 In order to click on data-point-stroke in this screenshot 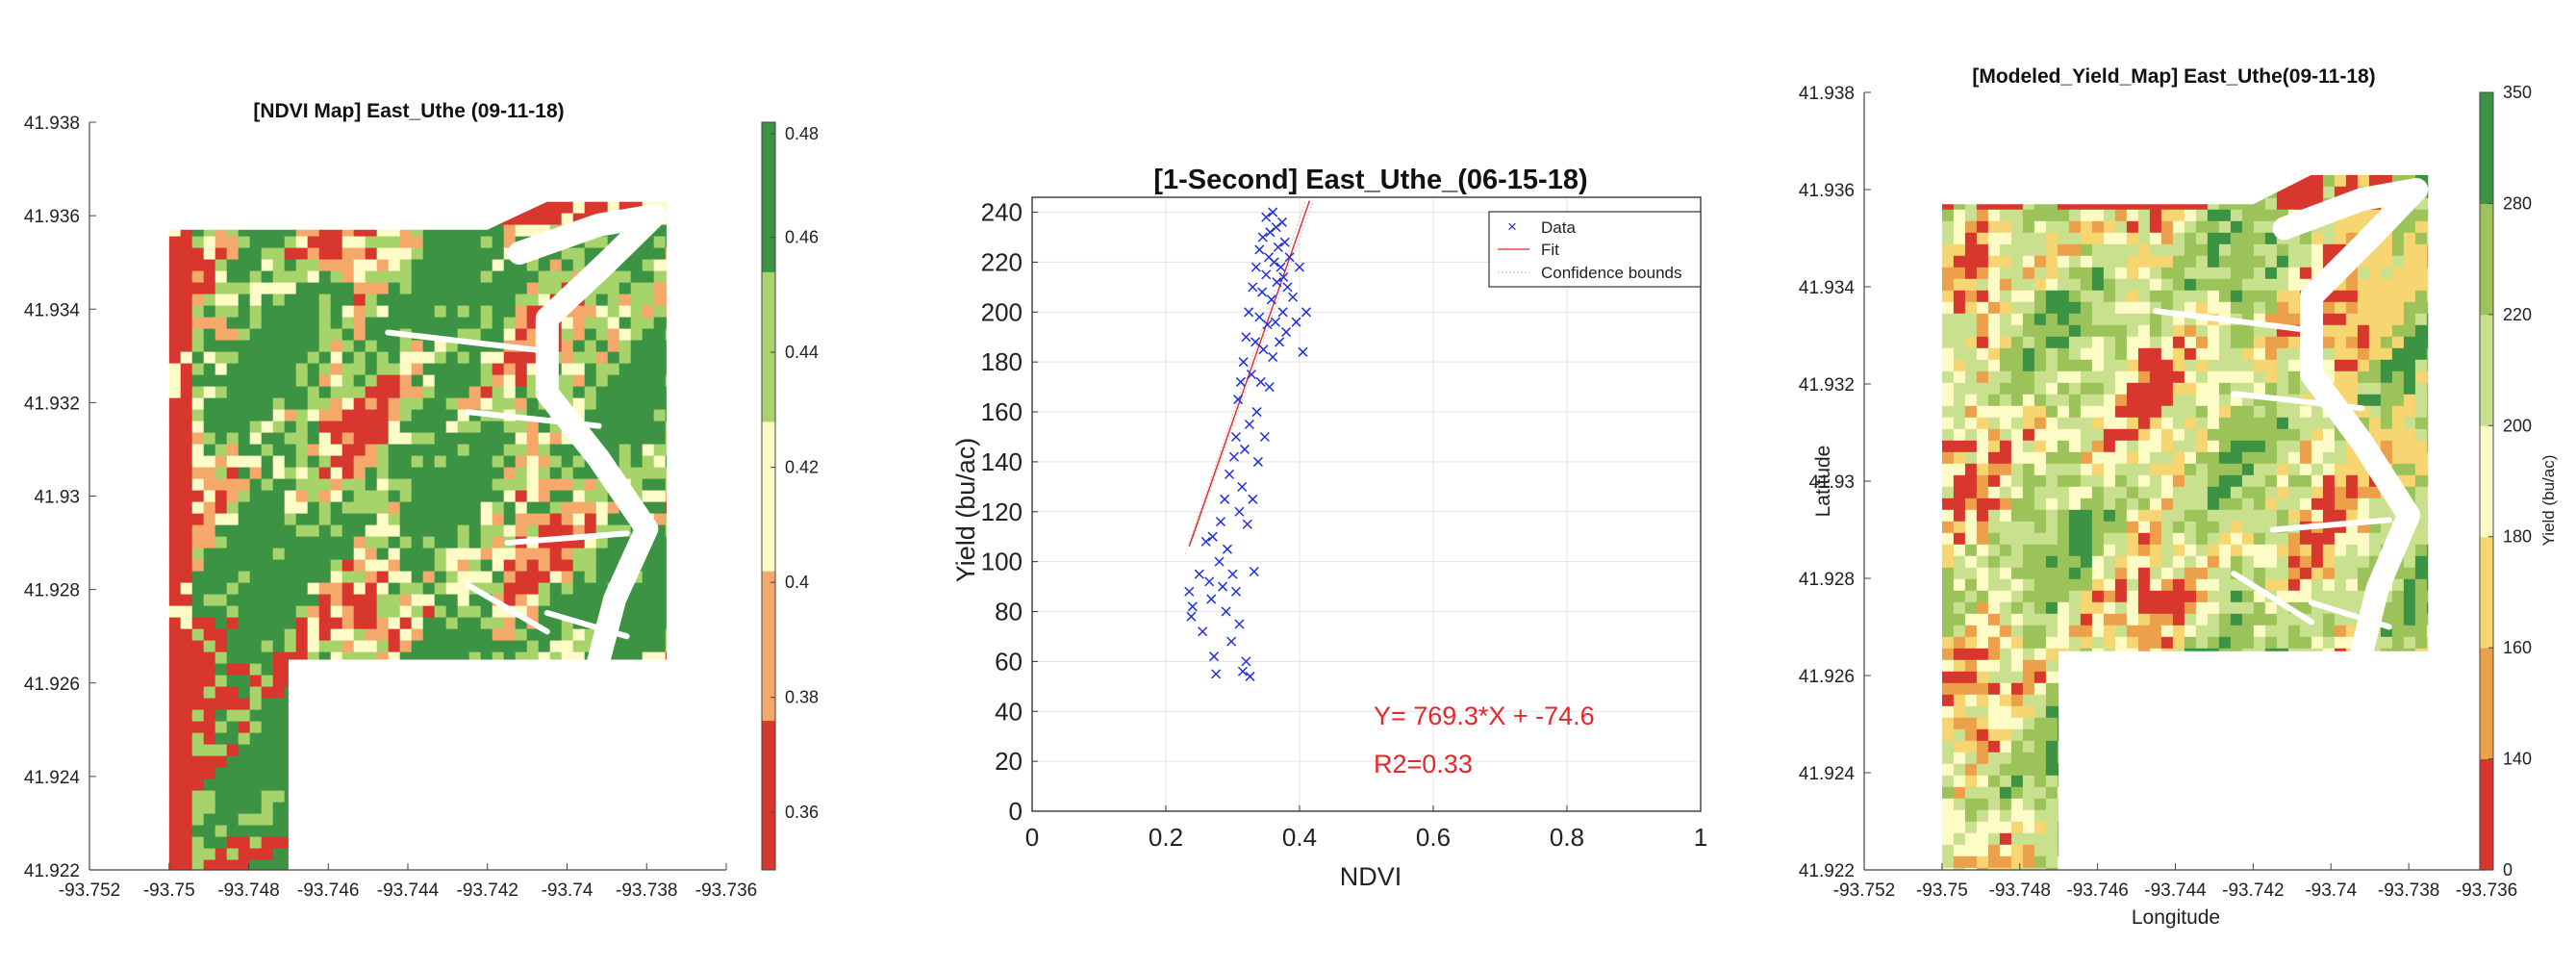, I will do `click(1259, 317)`.